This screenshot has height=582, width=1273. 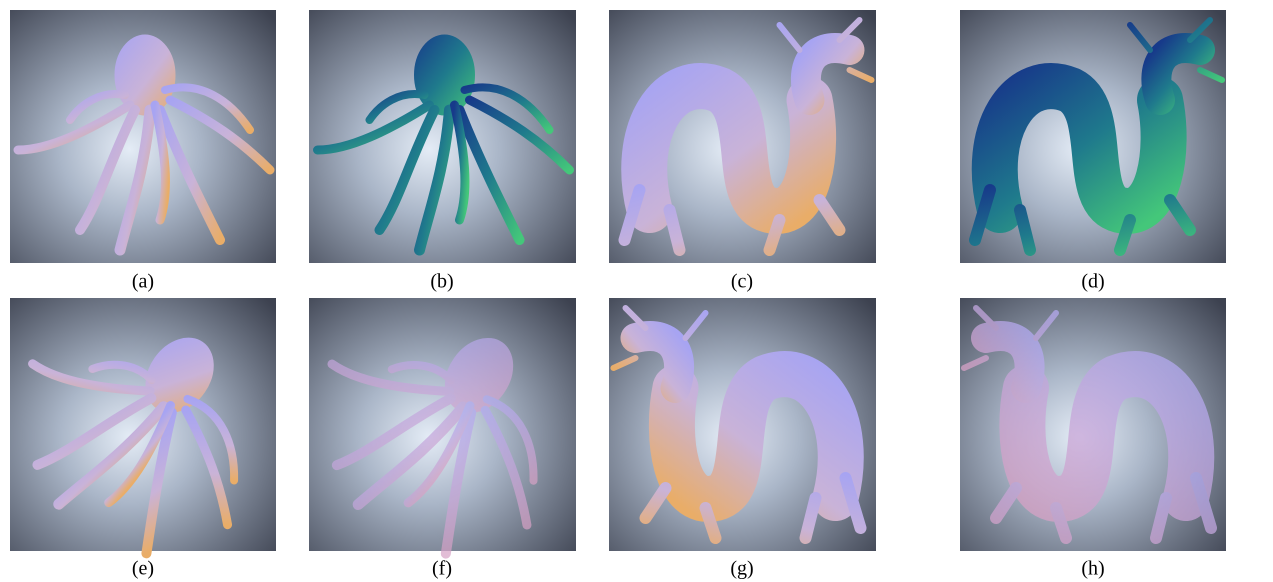 What do you see at coordinates (1092, 282) in the screenshot?
I see `caption: (d)` at bounding box center [1092, 282].